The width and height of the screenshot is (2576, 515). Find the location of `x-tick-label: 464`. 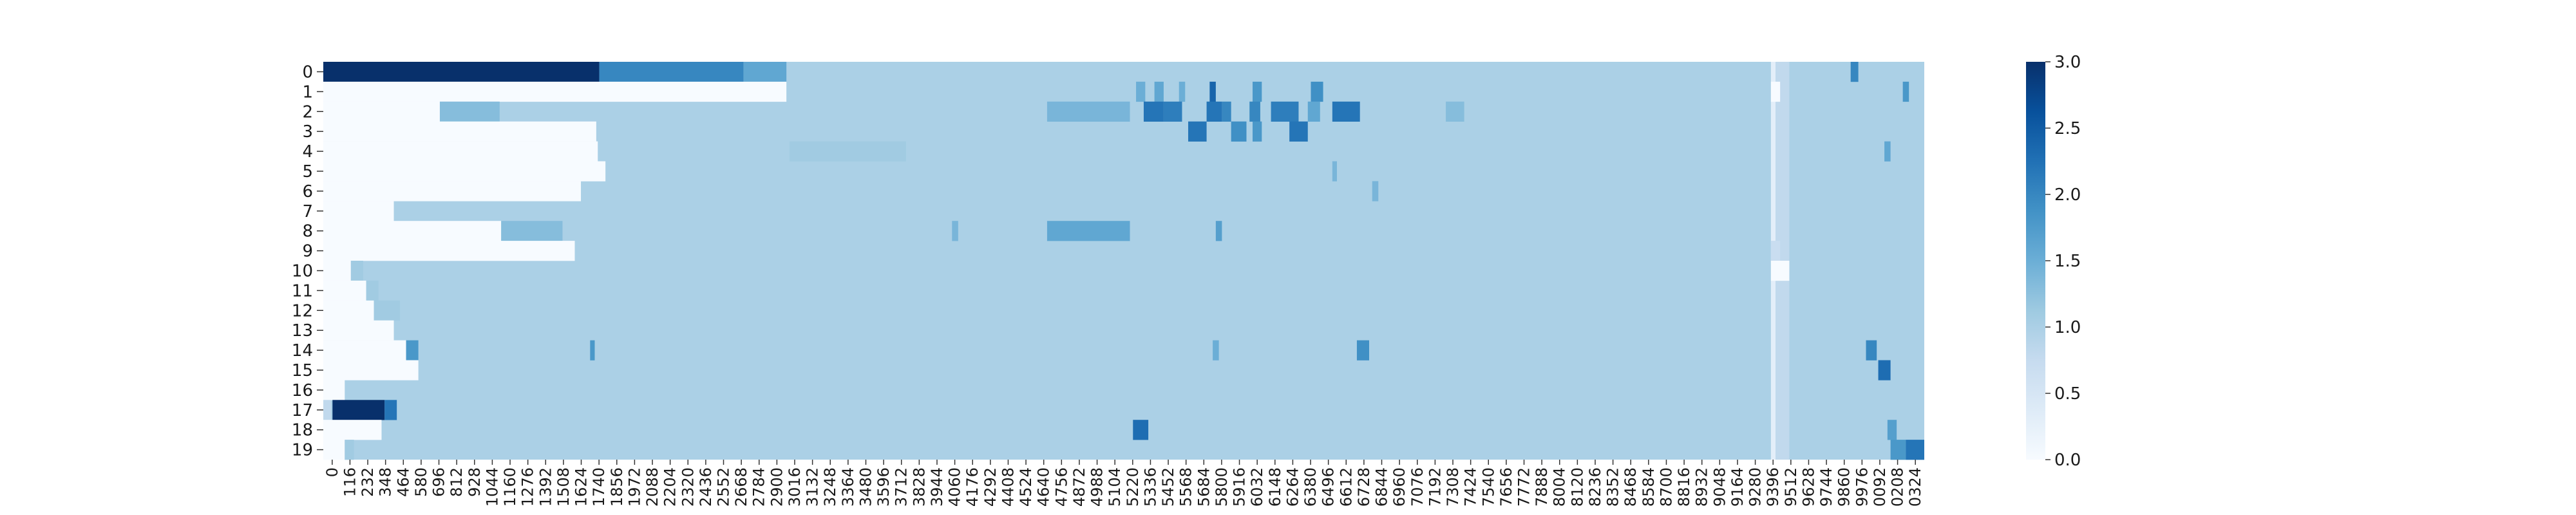

x-tick-label: 464 is located at coordinates (403, 482).